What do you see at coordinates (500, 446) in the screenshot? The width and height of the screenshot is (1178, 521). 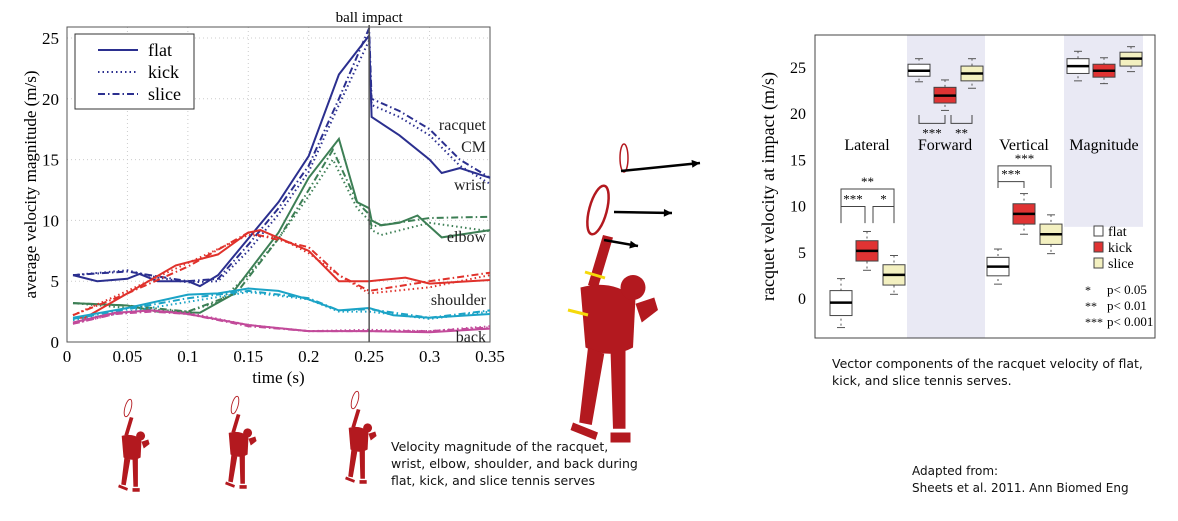 I see `caption-line: Velocity magnitude of the racquet,` at bounding box center [500, 446].